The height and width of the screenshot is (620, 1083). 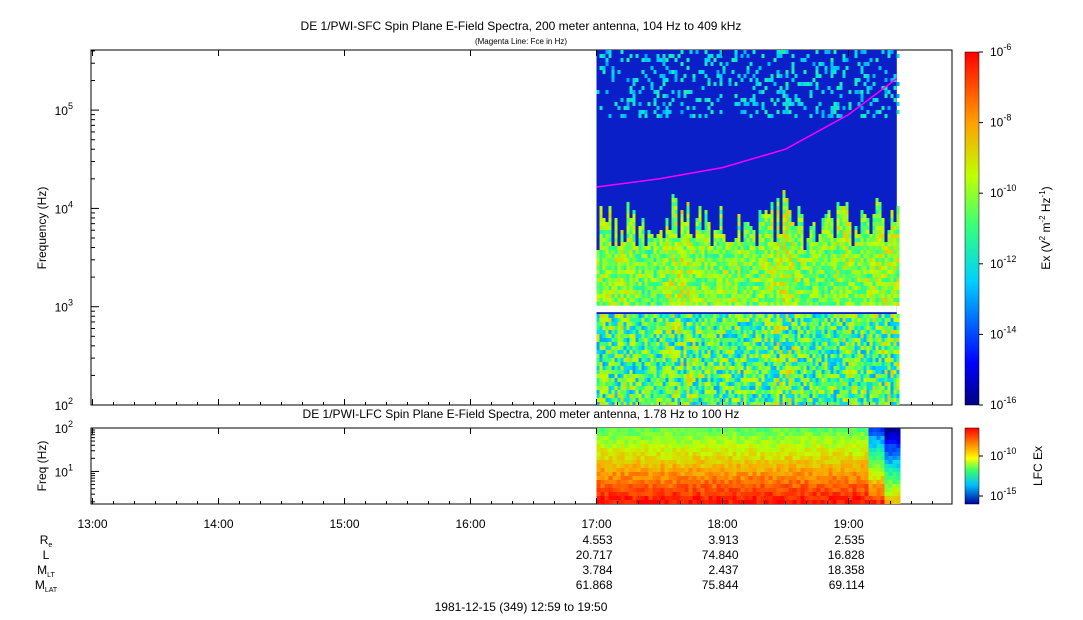 I want to click on x-tick-label: 14:00, so click(x=218, y=524).